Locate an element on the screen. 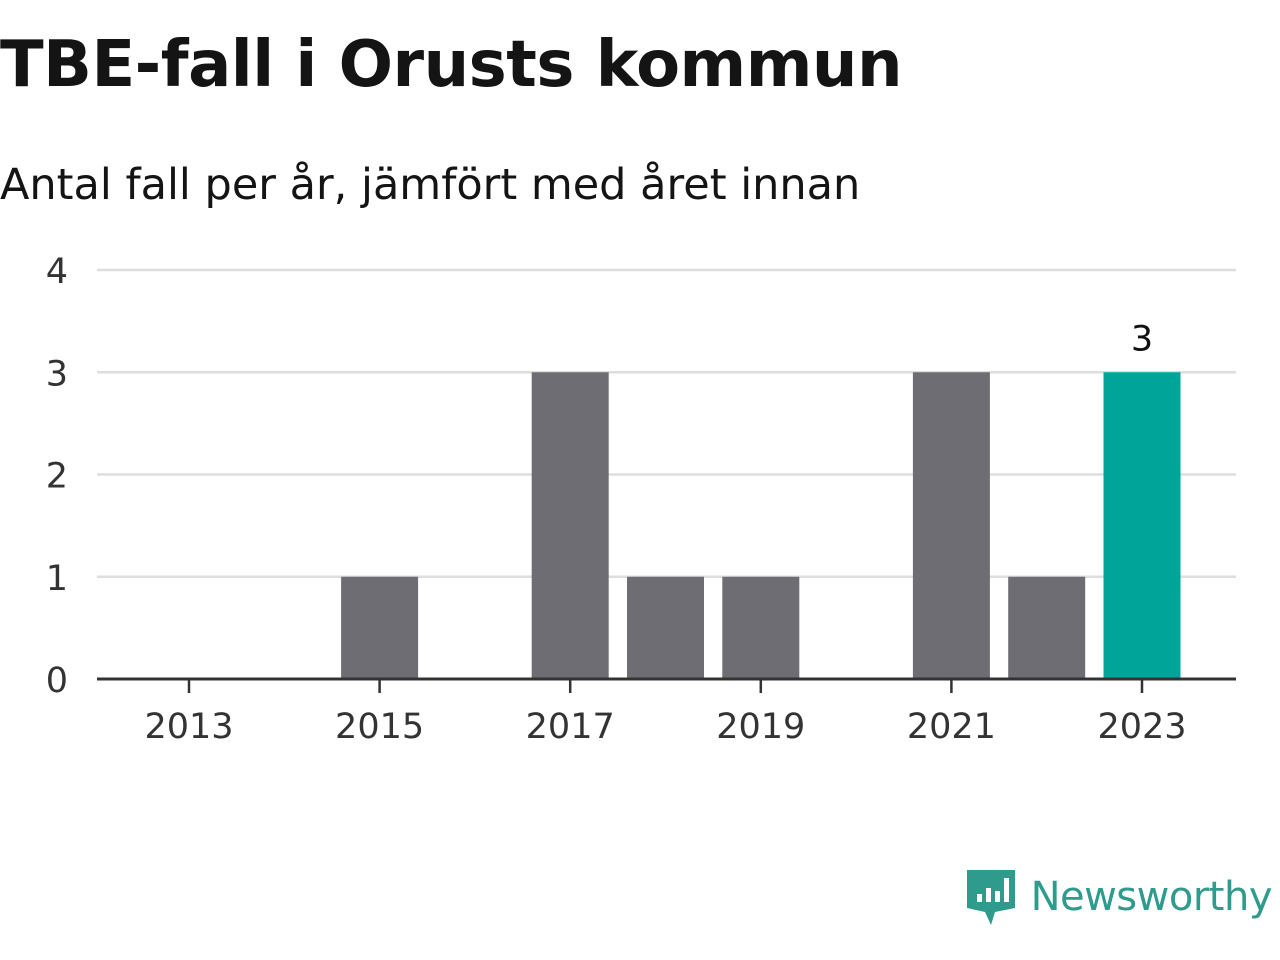 The height and width of the screenshot is (960, 1280). brand-name: Newsworthy is located at coordinates (1151, 897).